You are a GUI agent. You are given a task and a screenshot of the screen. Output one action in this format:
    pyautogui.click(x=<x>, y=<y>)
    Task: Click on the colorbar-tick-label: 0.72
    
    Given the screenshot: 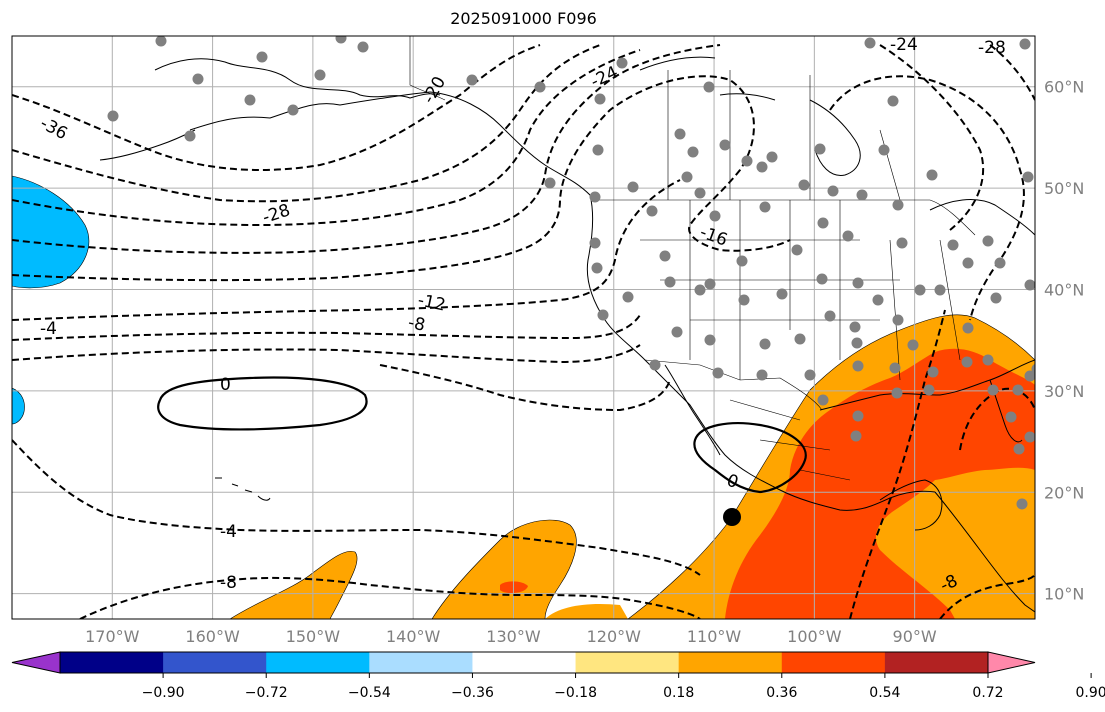 What is the action you would take?
    pyautogui.click(x=987, y=693)
    